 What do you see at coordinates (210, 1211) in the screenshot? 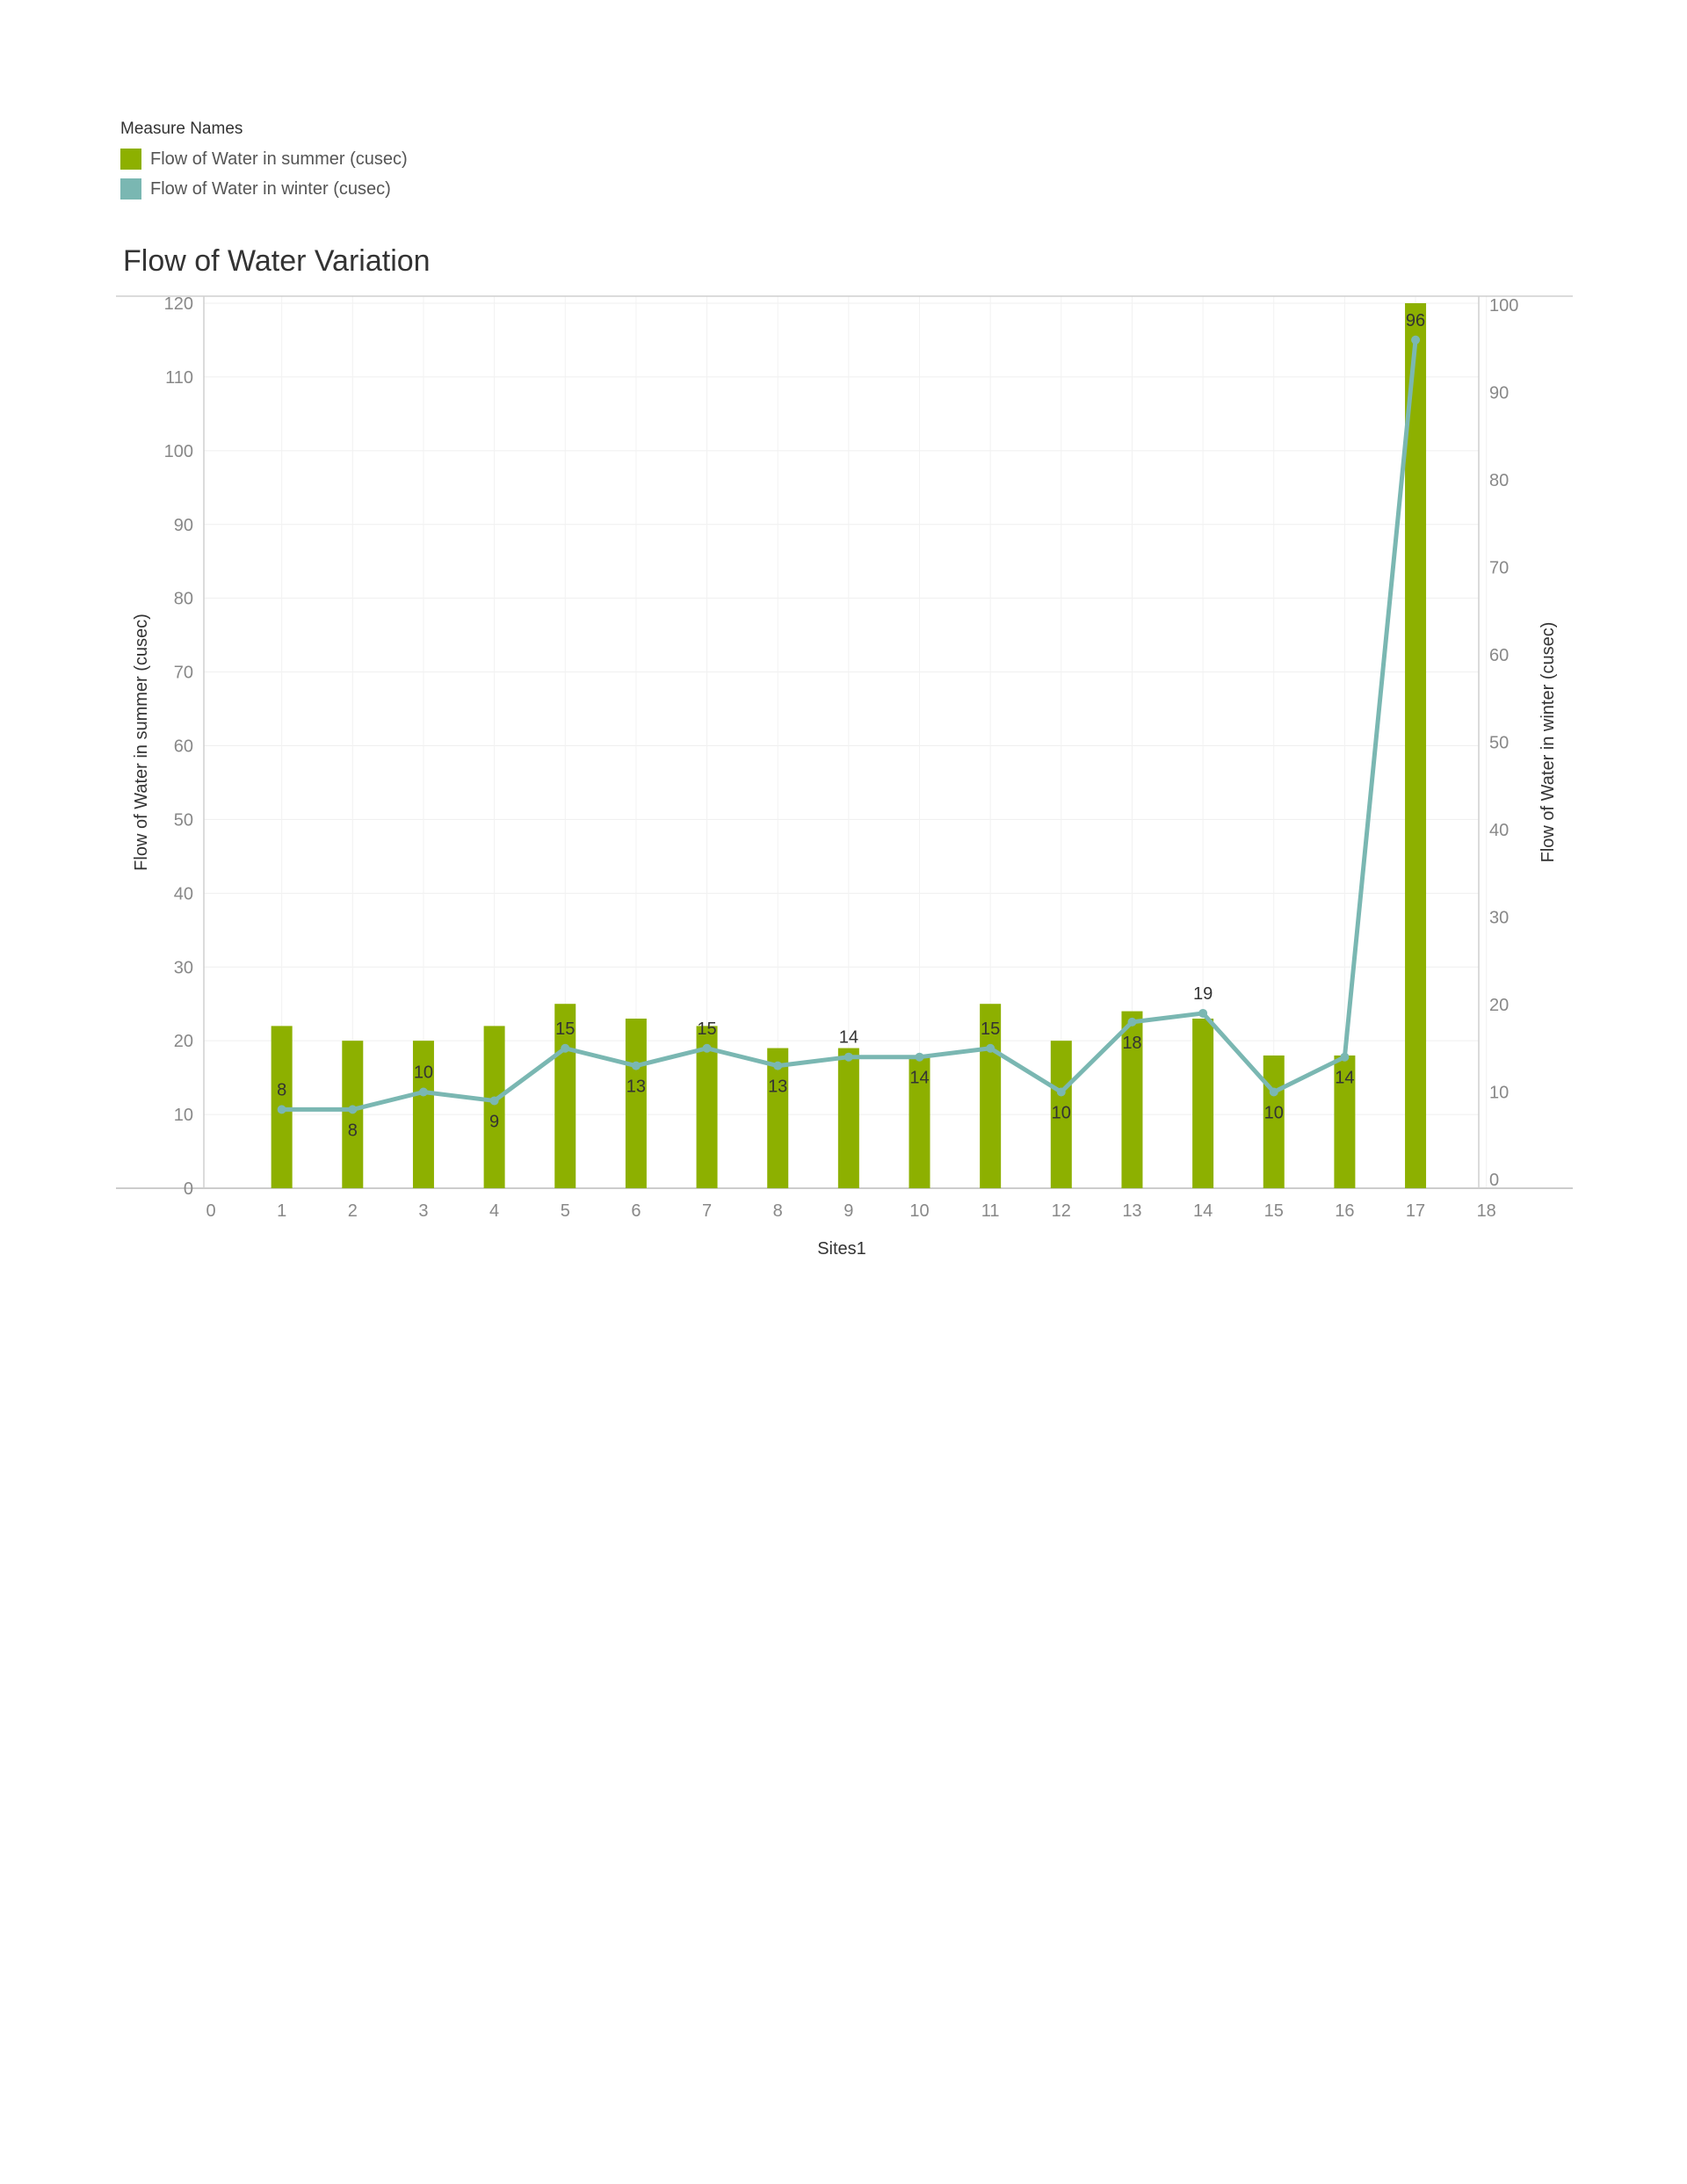
I see `x-tick-label: 0` at bounding box center [210, 1211].